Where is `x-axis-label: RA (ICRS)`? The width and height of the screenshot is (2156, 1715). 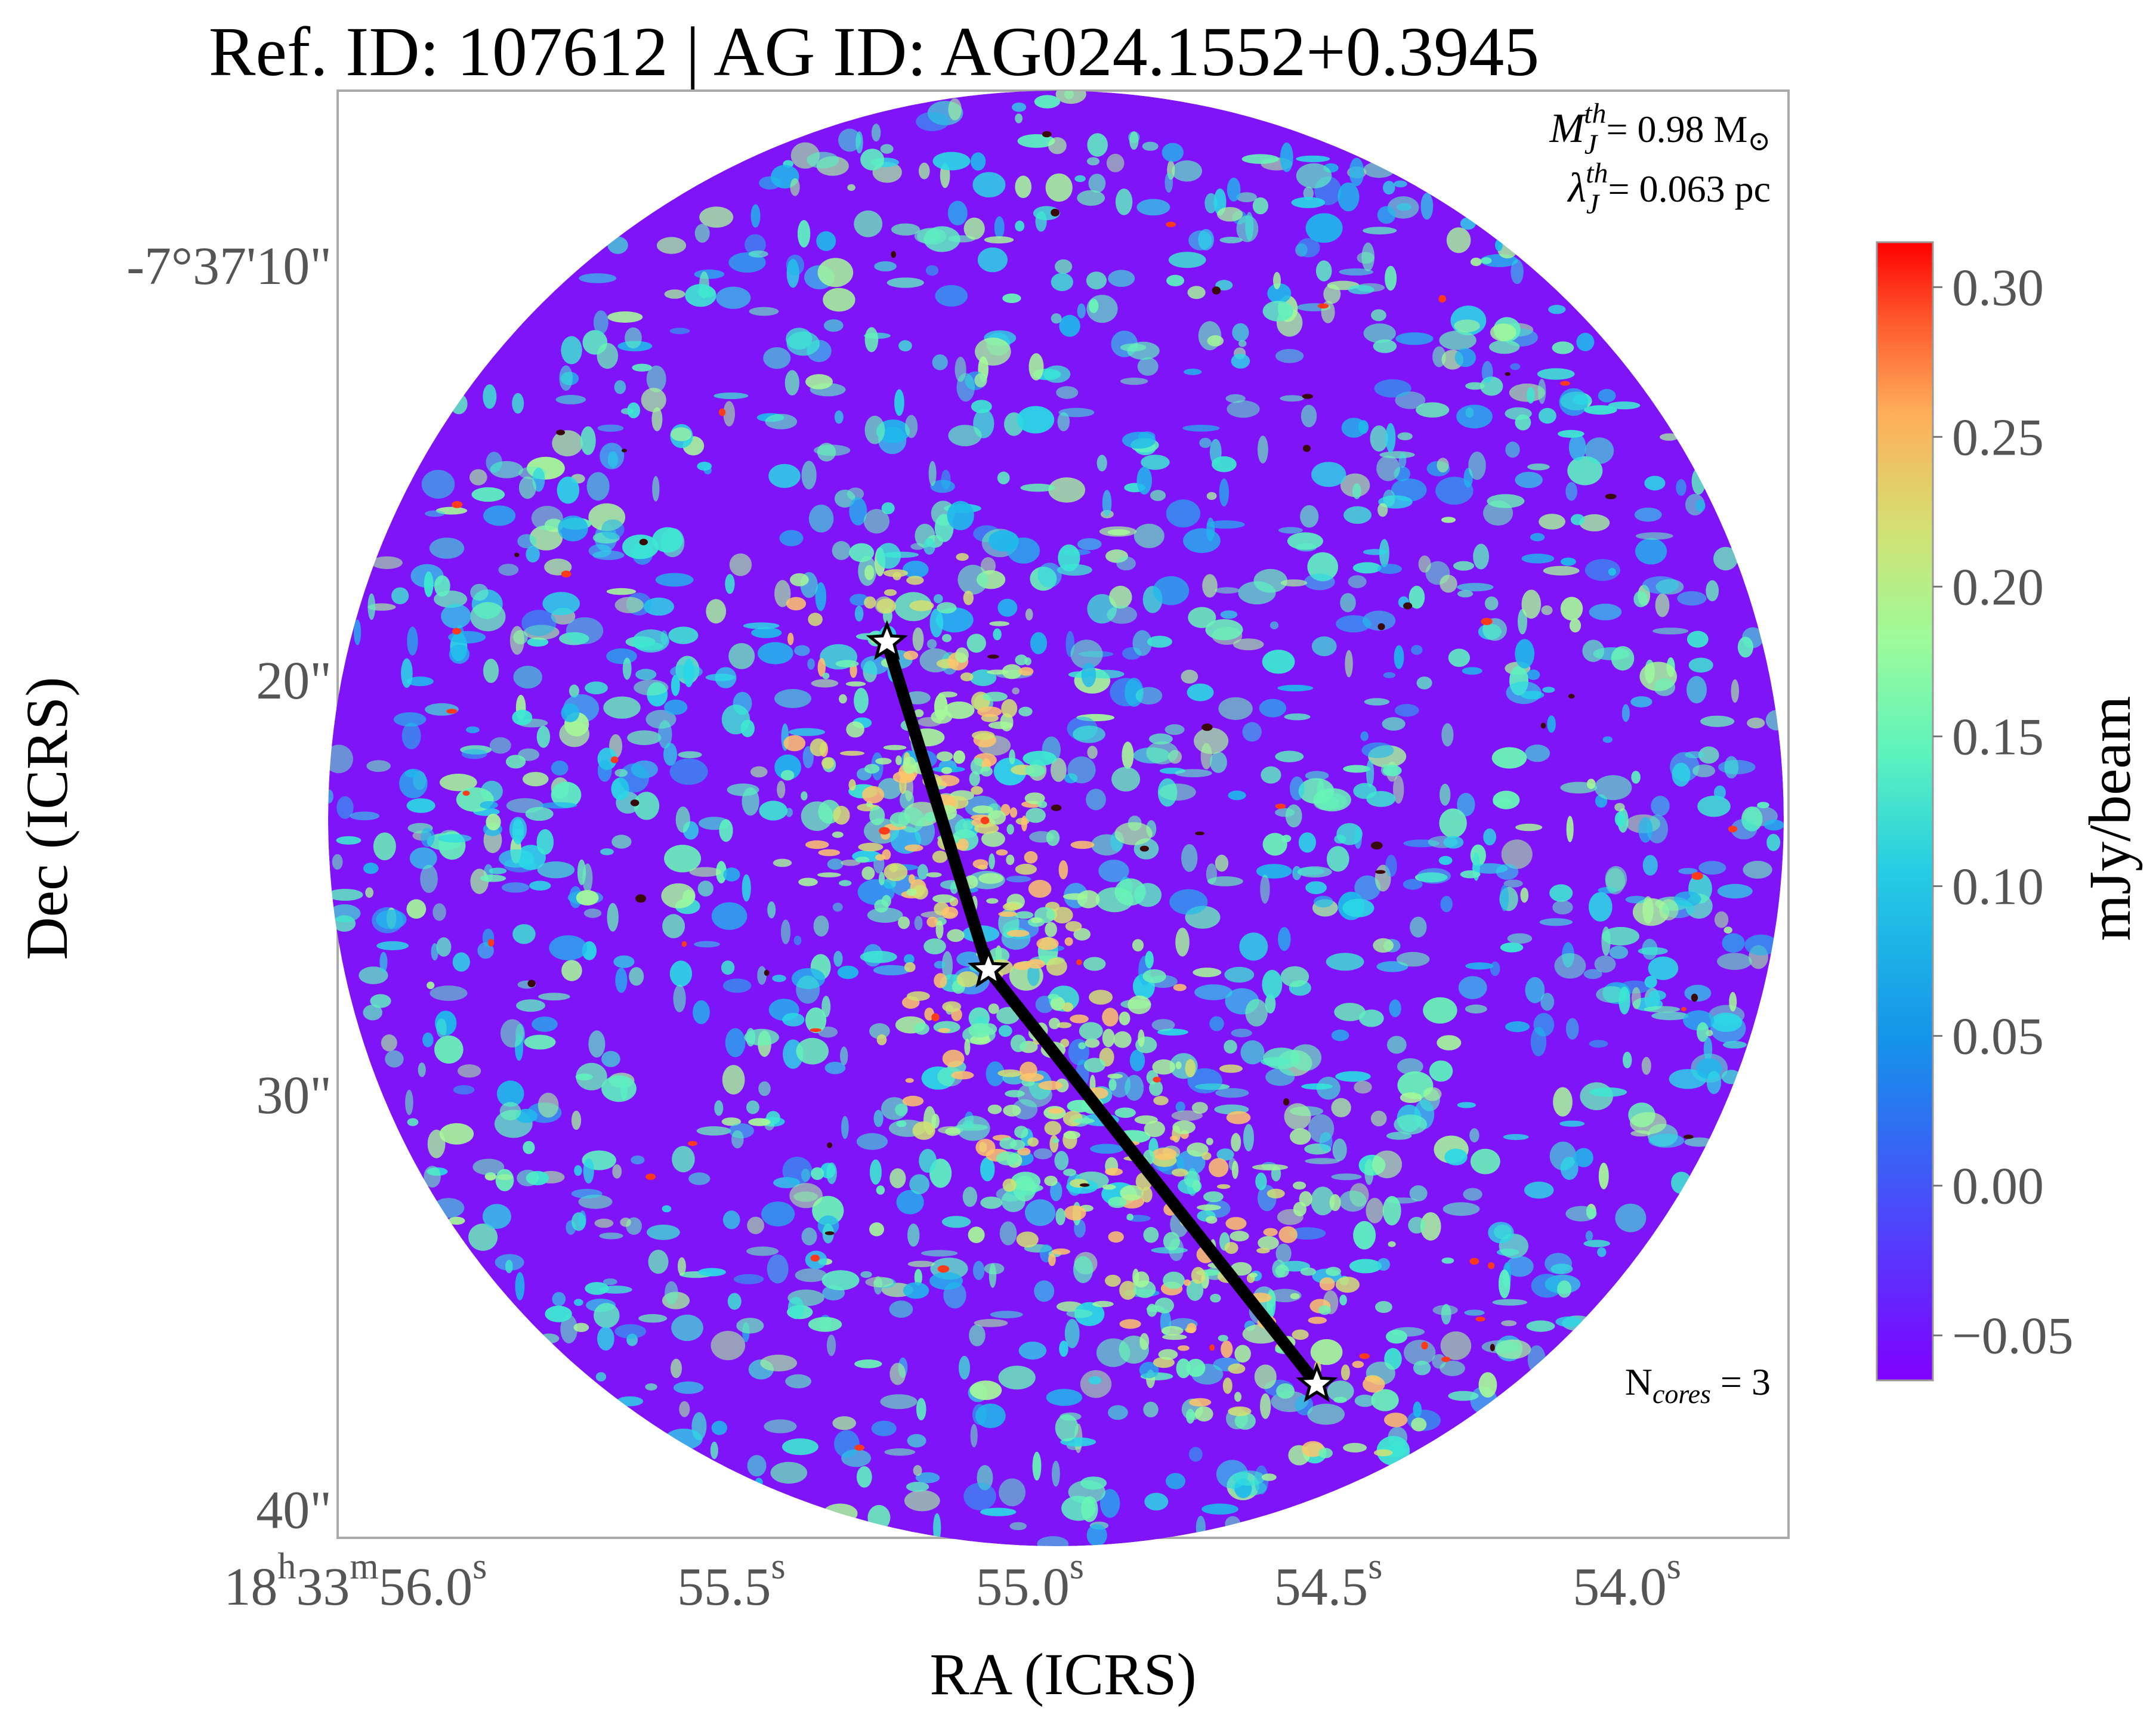 x-axis-label: RA (ICRS) is located at coordinates (1062, 1674).